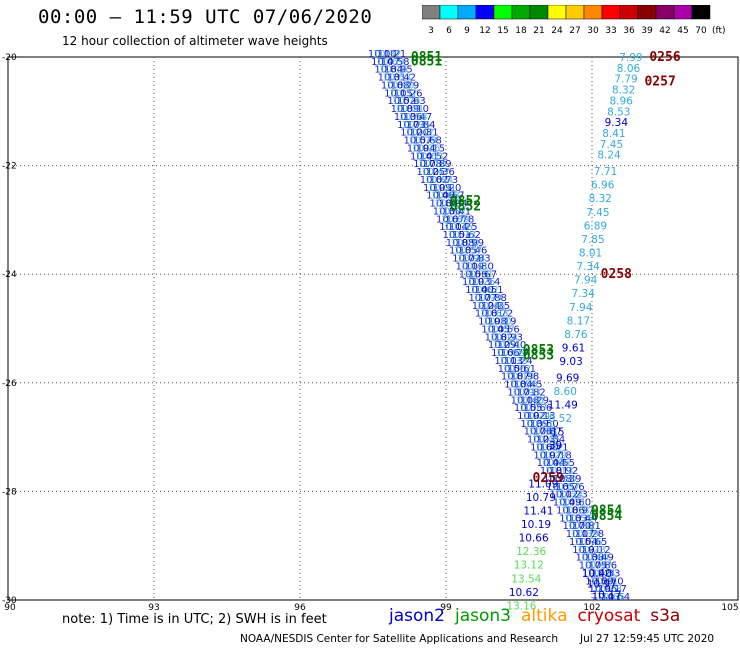  Describe the element at coordinates (609, 616) in the screenshot. I see `legend-item-cryosat: cryosat` at that location.